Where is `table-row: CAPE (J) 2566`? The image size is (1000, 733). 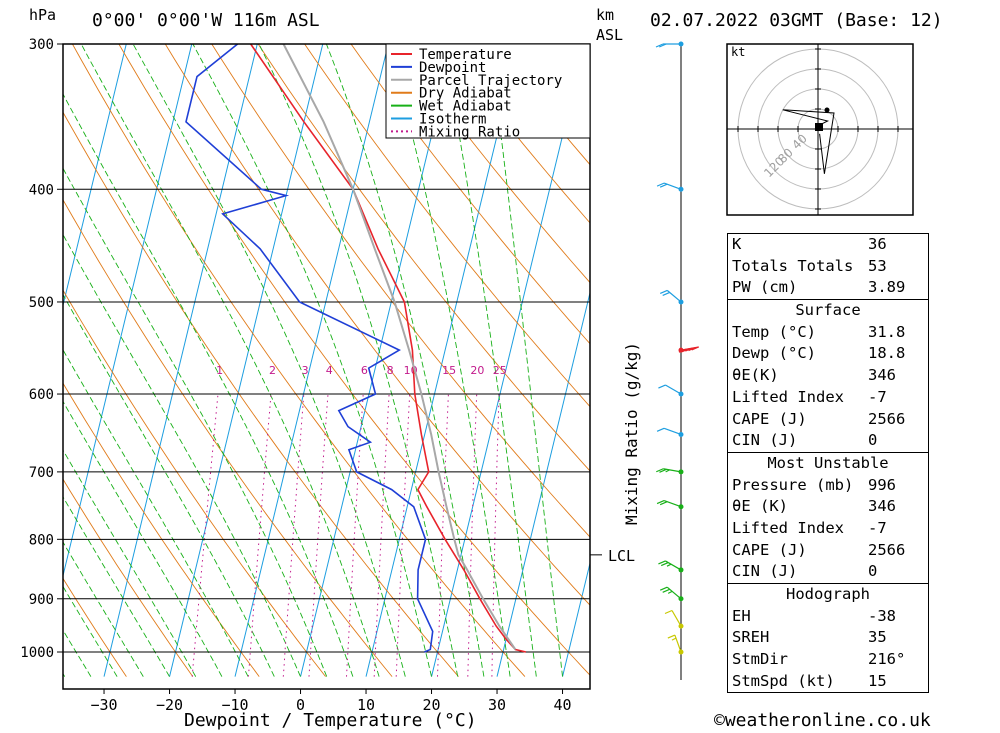
table-row: CAPE (J) 2566 is located at coordinates (828, 551).